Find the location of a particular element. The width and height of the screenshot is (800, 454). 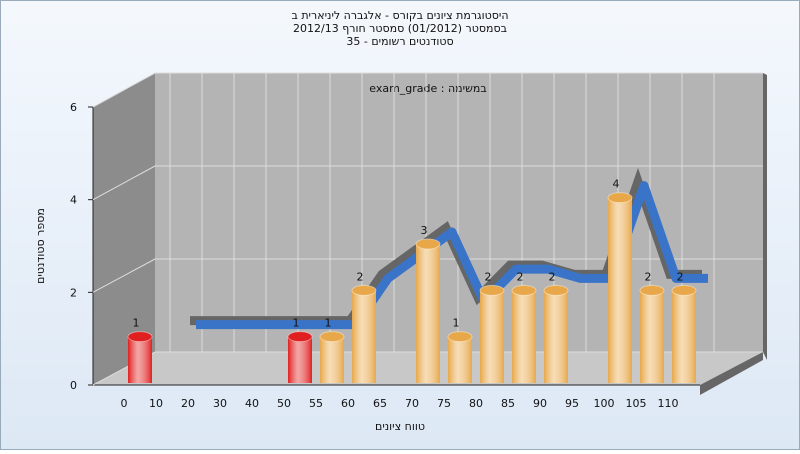

x-axis-label: טווח ציונים is located at coordinates (400, 426).